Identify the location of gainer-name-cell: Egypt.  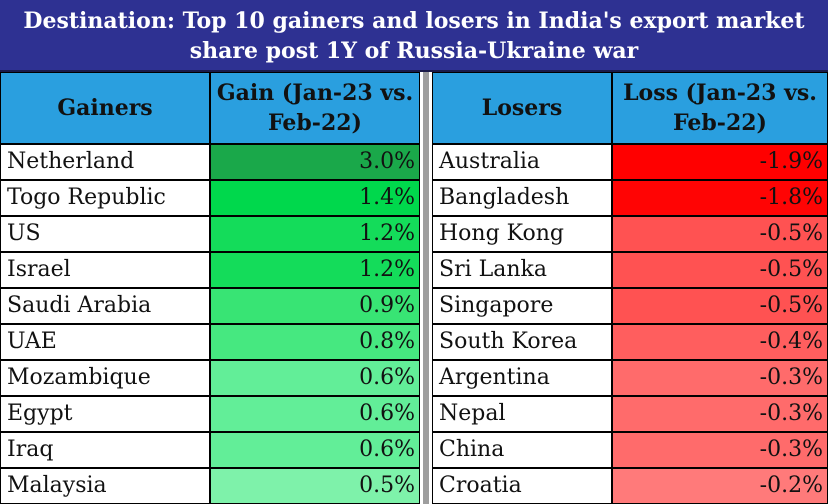
(105, 414).